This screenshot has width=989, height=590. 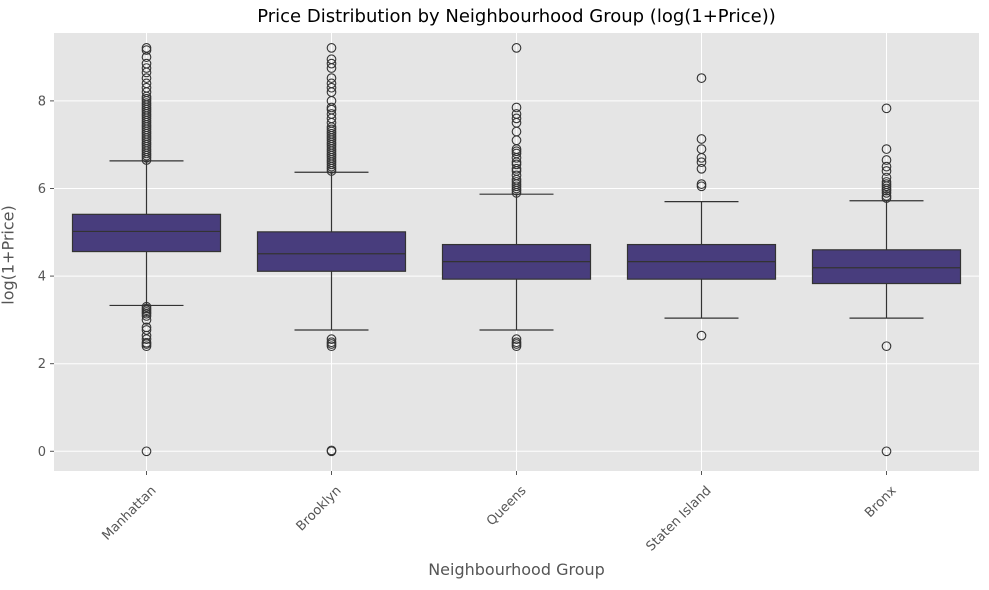 I want to click on y-tick-label: 6, so click(x=42, y=189).